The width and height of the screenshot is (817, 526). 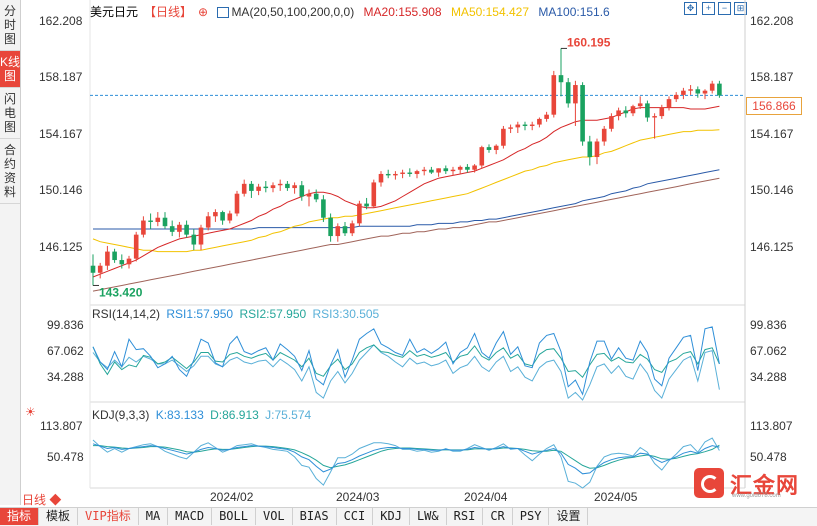 What do you see at coordinates (708, 8) in the screenshot?
I see `zoom-in-icon: +` at bounding box center [708, 8].